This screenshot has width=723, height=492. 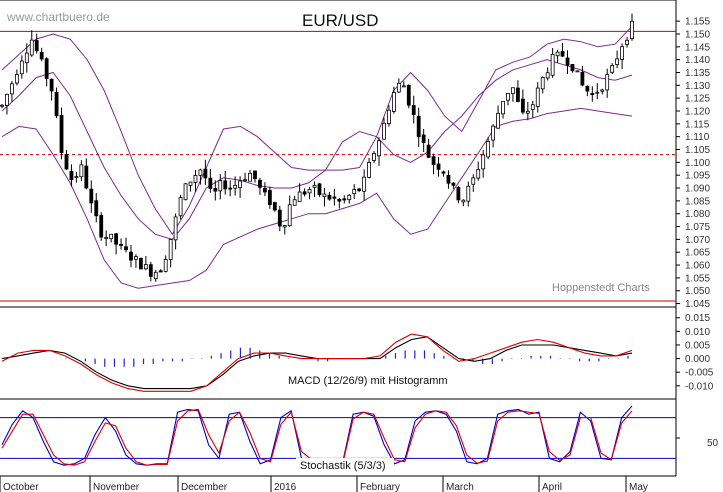 What do you see at coordinates (343, 466) in the screenshot?
I see `stochastic-label: Stochastik (5/3/3)` at bounding box center [343, 466].